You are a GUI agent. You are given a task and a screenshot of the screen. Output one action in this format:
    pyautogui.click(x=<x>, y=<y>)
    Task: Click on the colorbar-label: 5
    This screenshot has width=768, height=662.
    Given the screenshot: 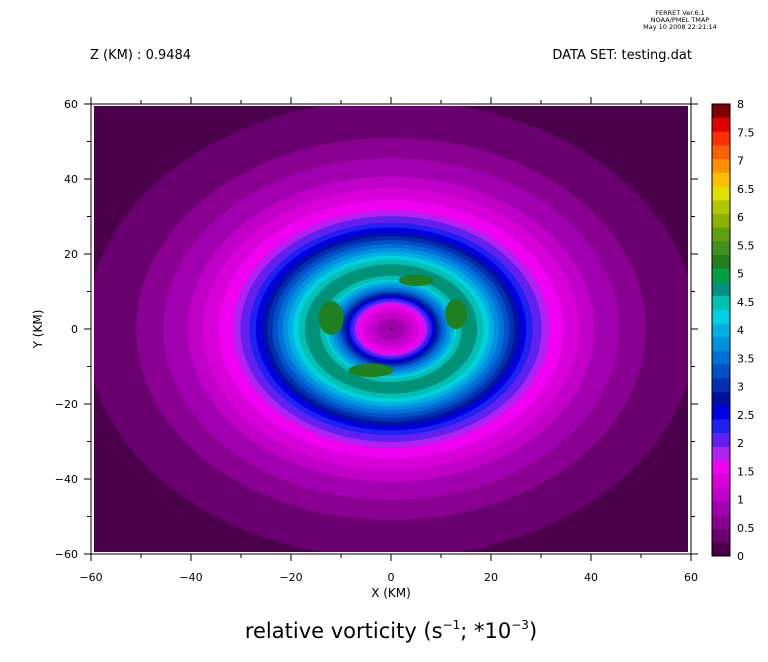 What is the action you would take?
    pyautogui.click(x=740, y=274)
    